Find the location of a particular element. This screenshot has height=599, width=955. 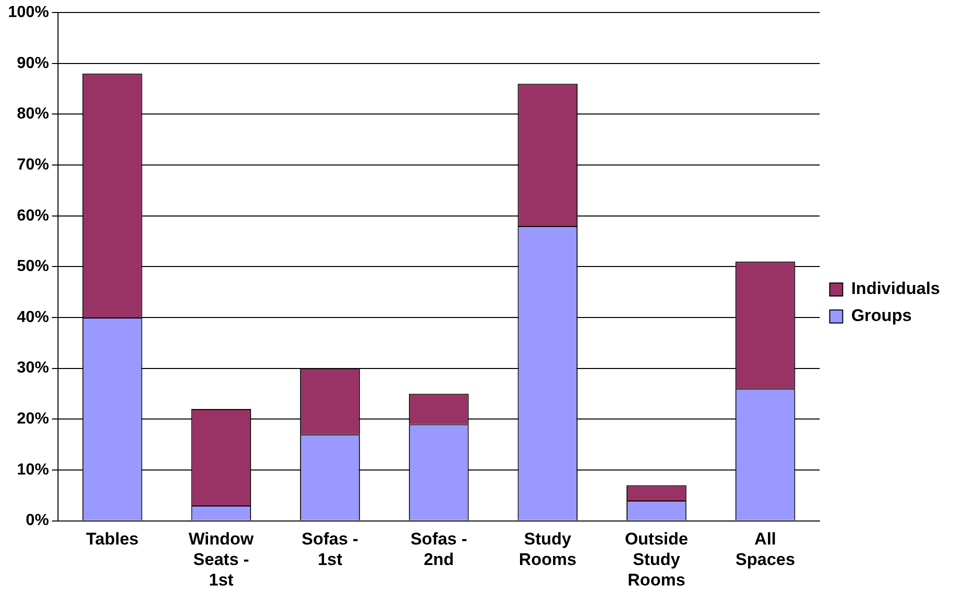

y-tick-label: 60% is located at coordinates (32, 215).